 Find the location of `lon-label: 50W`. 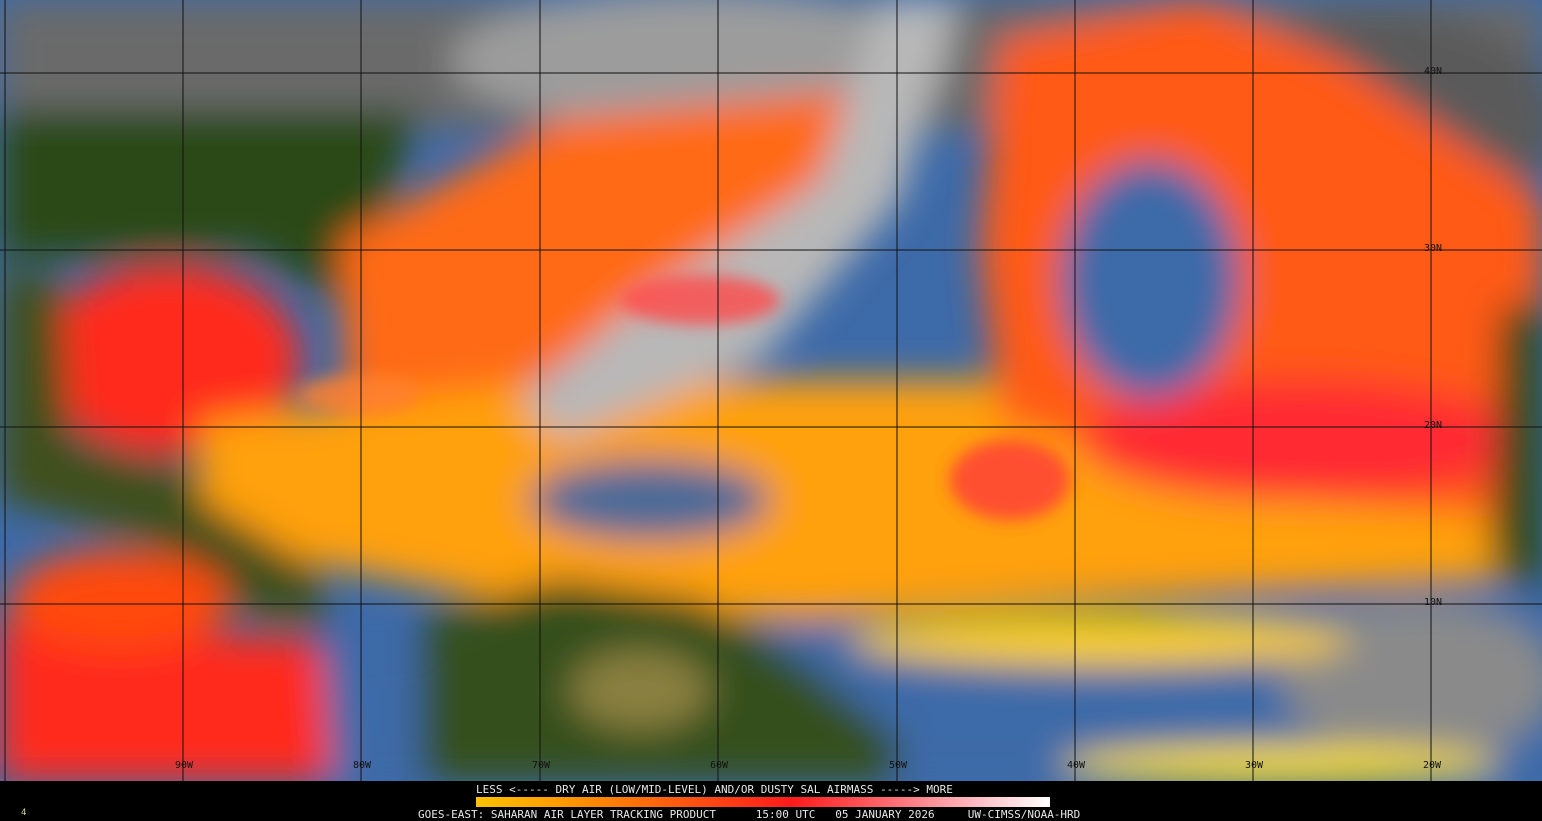

lon-label: 50W is located at coordinates (898, 765).